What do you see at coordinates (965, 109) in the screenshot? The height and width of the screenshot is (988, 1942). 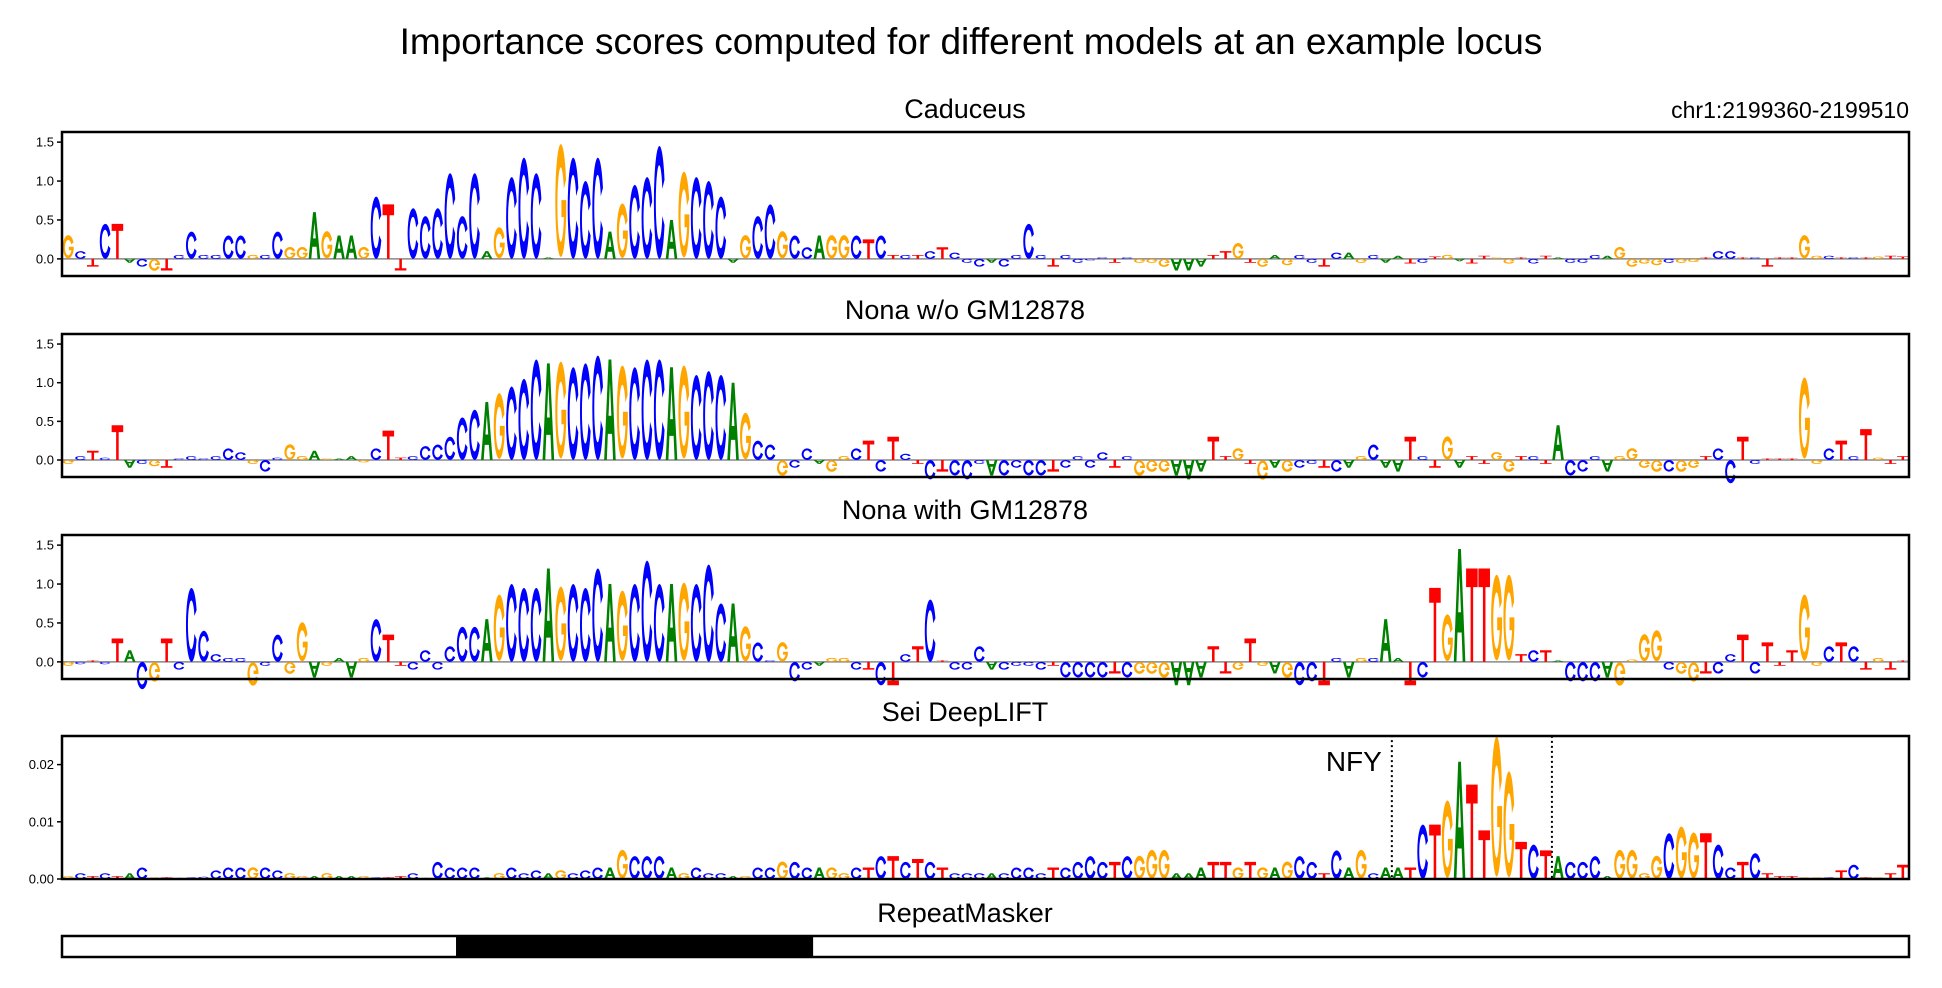 I see `panel-title: Caduceus` at bounding box center [965, 109].